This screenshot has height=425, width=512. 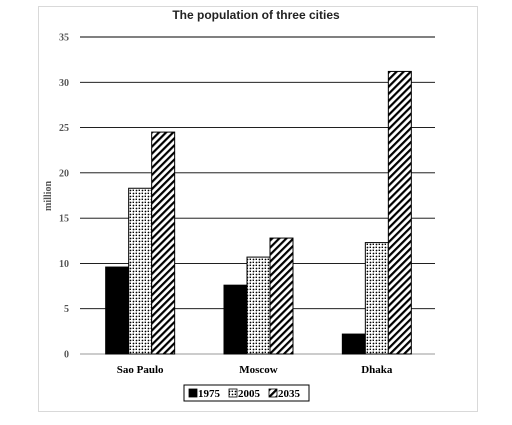 What do you see at coordinates (376, 298) in the screenshot?
I see `bar-dhaka-2005` at bounding box center [376, 298].